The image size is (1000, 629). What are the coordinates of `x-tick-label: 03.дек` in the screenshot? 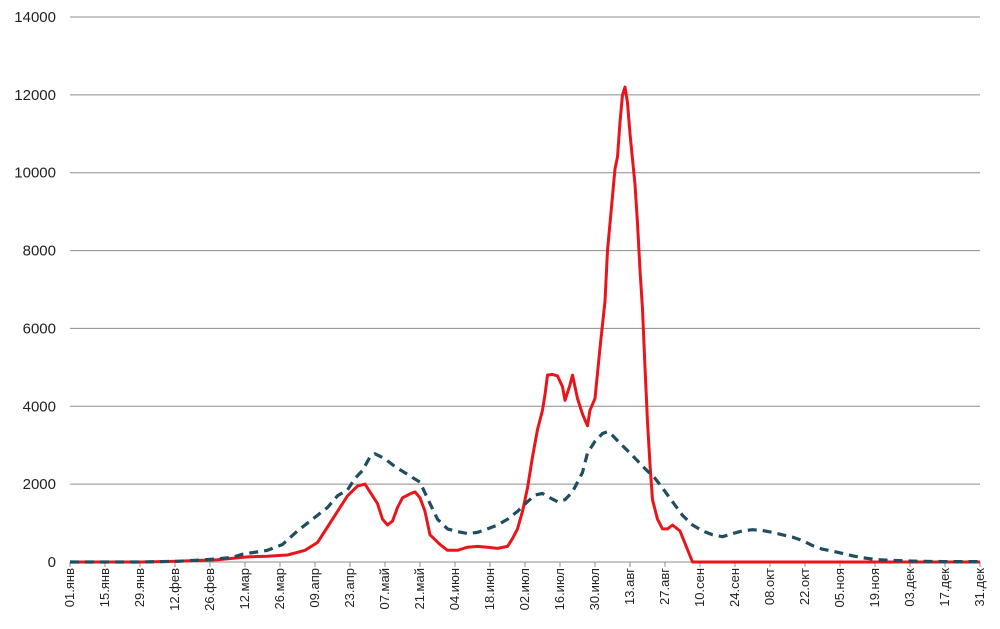 It's located at (909, 587).